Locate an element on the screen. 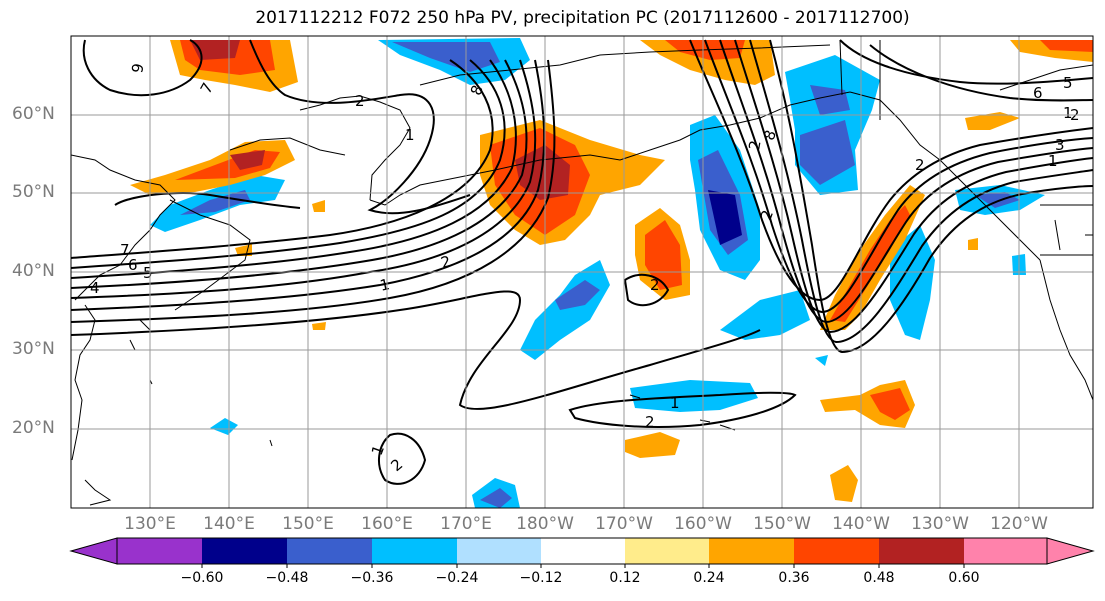  lon-label: 160°E is located at coordinates (387, 524).